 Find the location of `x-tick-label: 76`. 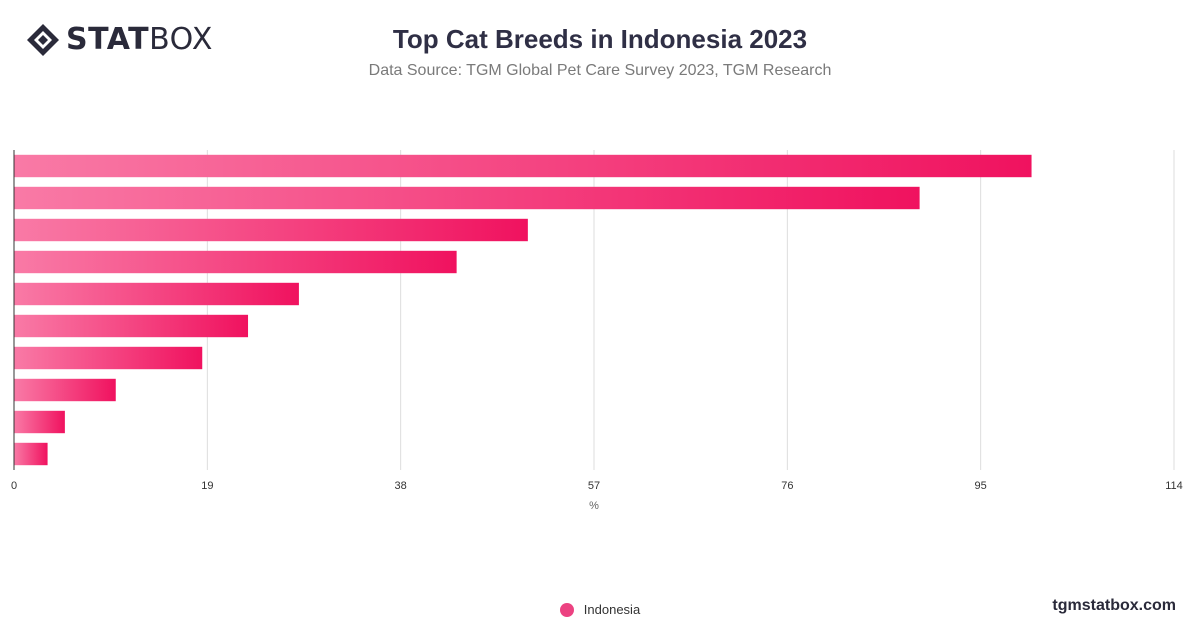

x-tick-label: 76 is located at coordinates (787, 486).